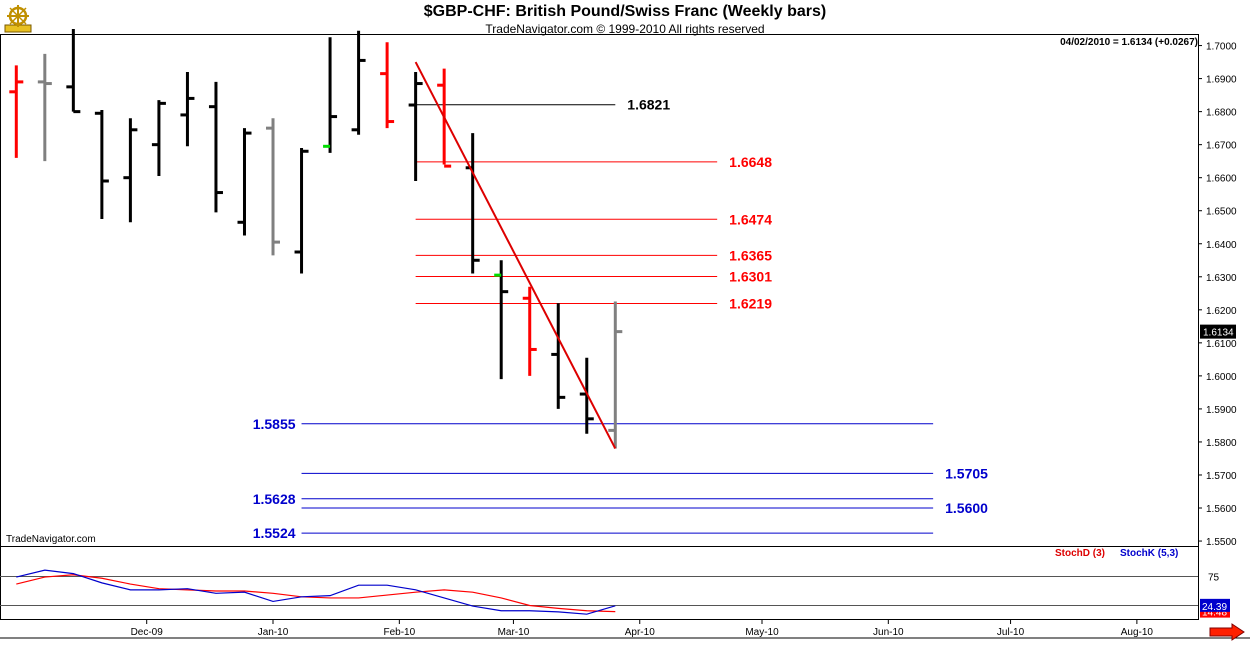 This screenshot has height=646, width=1250. I want to click on y-tick-label: 1.5900, so click(1221, 410).